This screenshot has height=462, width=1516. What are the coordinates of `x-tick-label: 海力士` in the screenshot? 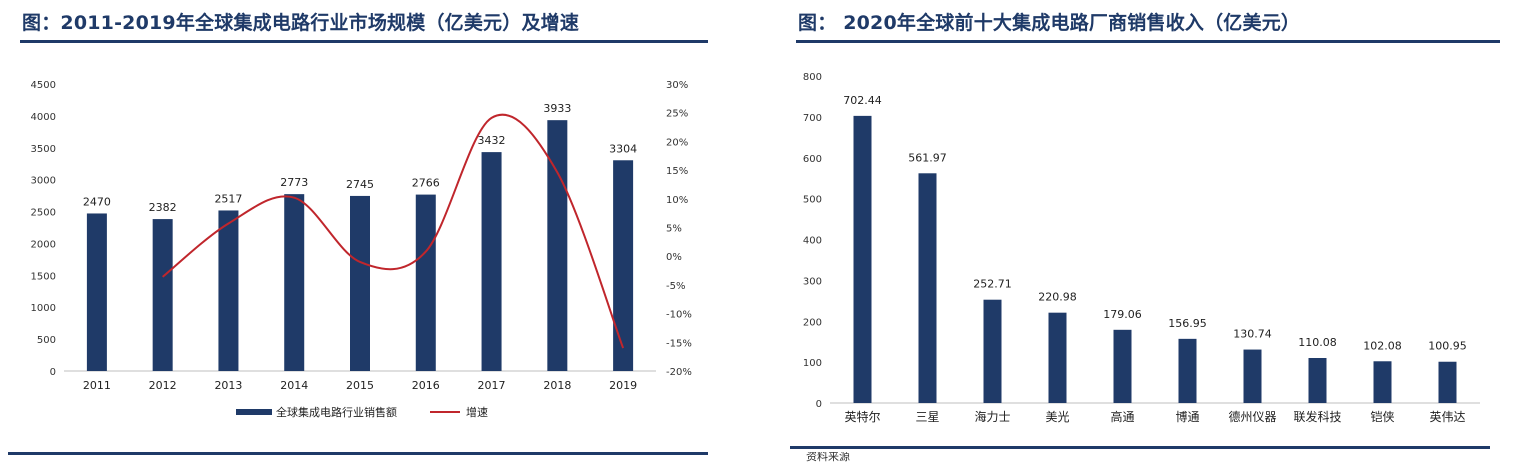 It's located at (992, 416).